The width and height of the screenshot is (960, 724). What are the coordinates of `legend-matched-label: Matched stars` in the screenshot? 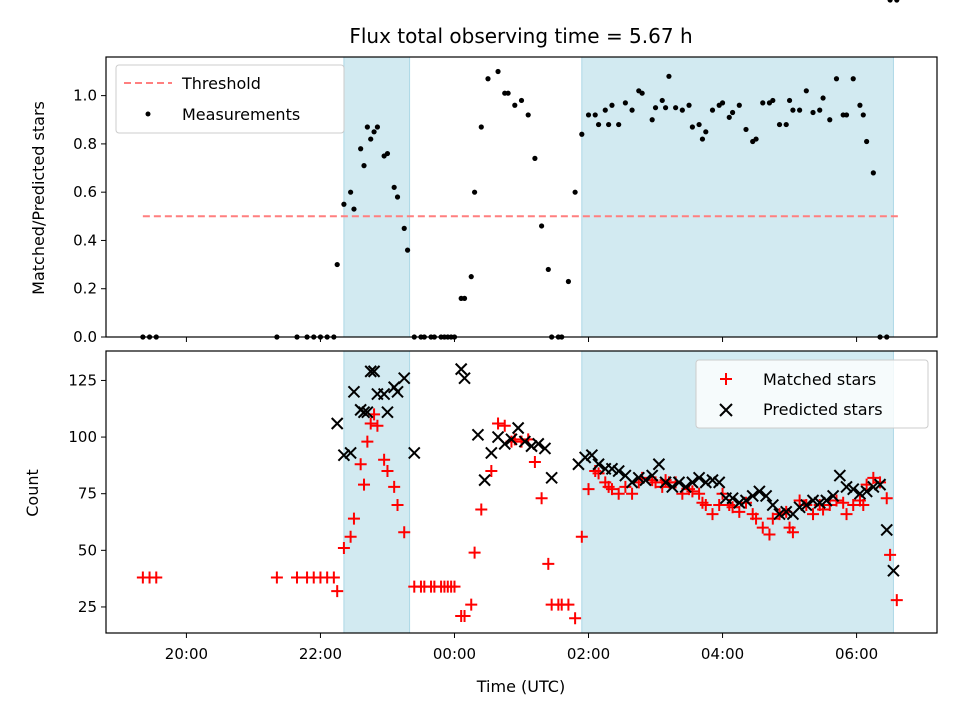 It's located at (819, 379).